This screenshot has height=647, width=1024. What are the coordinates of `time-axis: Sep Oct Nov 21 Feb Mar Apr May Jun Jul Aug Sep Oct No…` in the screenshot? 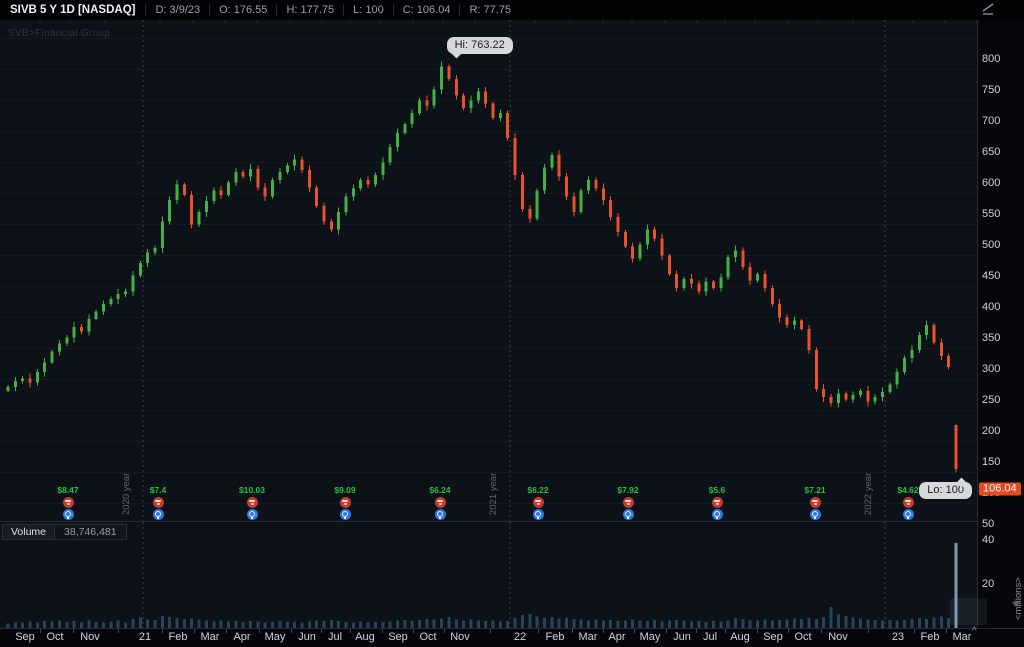 It's located at (512, 636).